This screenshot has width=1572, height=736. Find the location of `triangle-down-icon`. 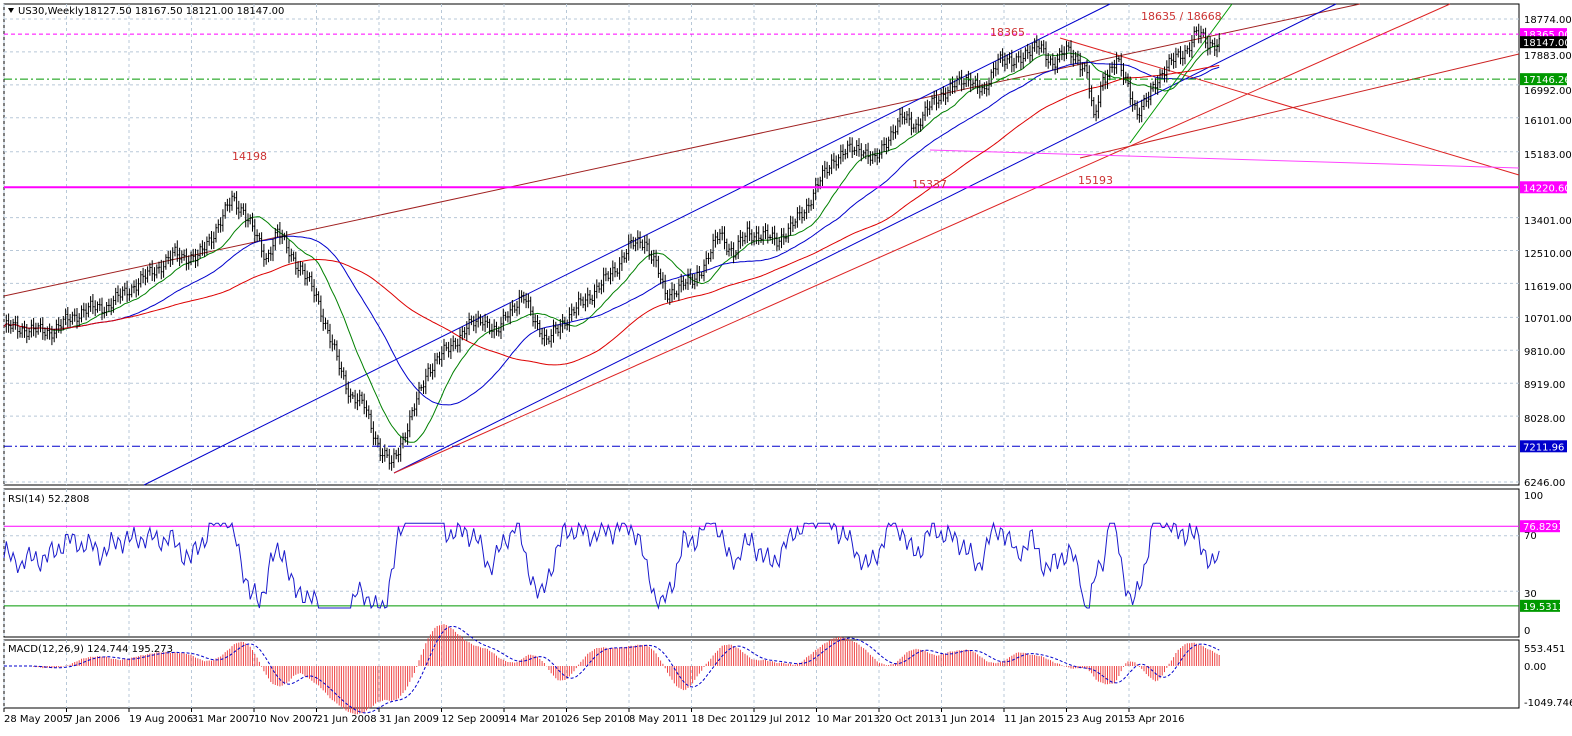

triangle-down-icon is located at coordinates (11, 10).